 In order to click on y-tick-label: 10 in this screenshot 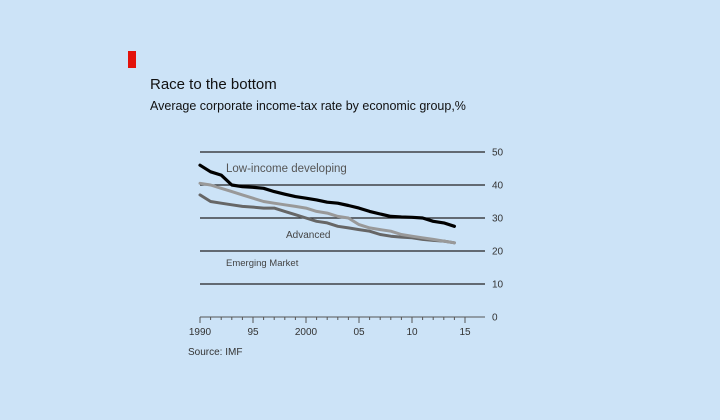, I will do `click(498, 285)`.